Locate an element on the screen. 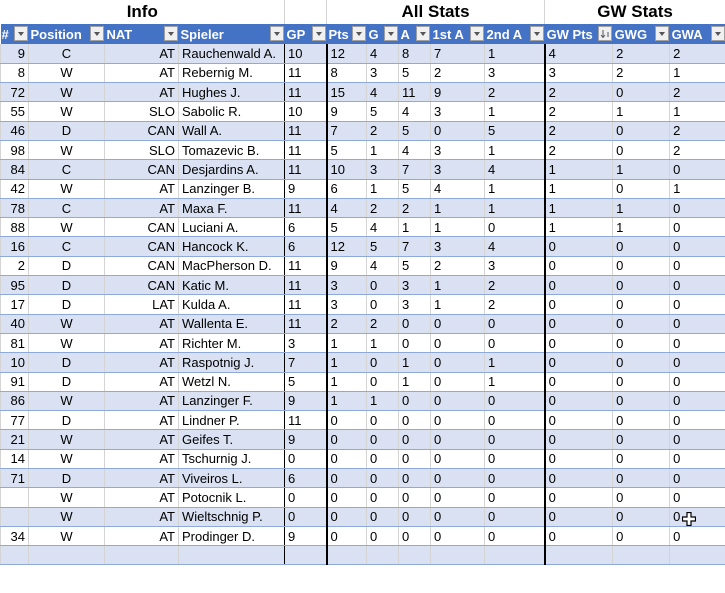  cell: D is located at coordinates (66, 304).